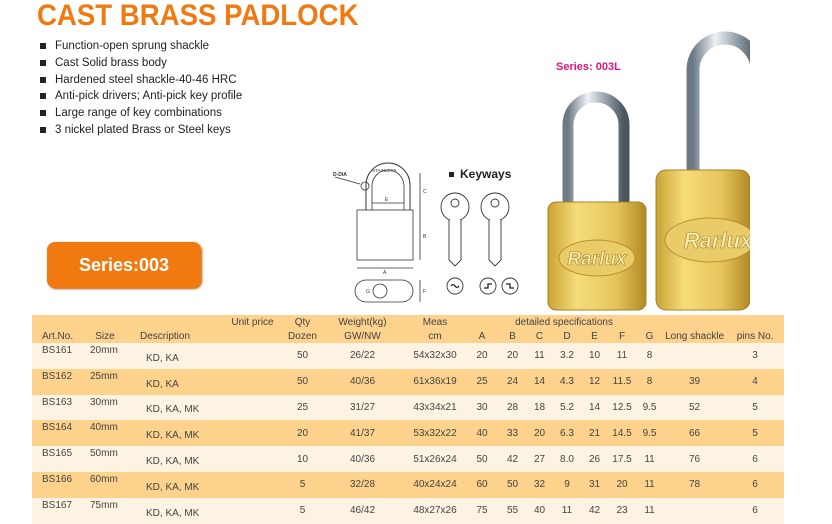  What do you see at coordinates (650, 336) in the screenshot?
I see `header-g: G` at bounding box center [650, 336].